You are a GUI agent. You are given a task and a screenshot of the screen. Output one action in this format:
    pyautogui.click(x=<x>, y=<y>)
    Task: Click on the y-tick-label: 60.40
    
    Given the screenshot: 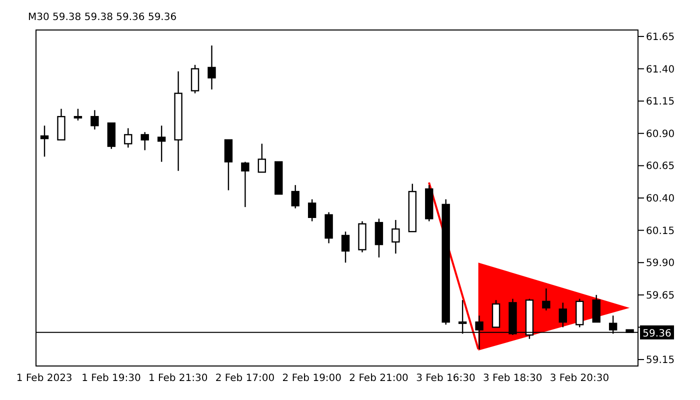 What is the action you would take?
    pyautogui.click(x=660, y=199)
    